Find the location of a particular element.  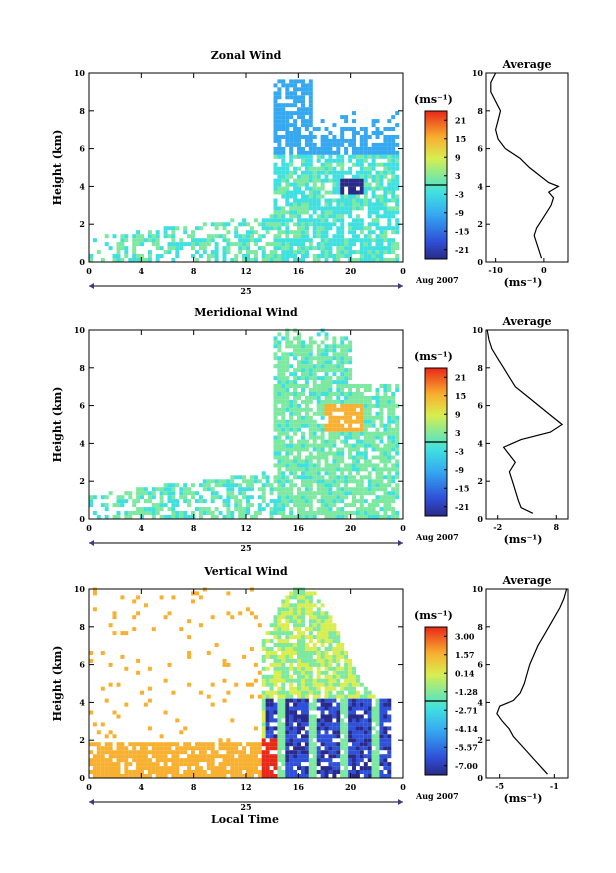

profile-x-tick-label: -1 is located at coordinates (554, 786).